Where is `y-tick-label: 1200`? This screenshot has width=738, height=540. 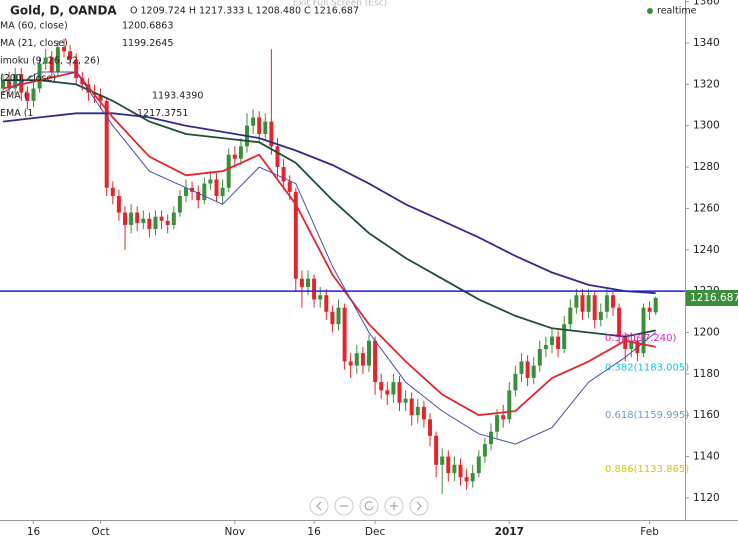
y-tick-label: 1200 is located at coordinates (706, 332).